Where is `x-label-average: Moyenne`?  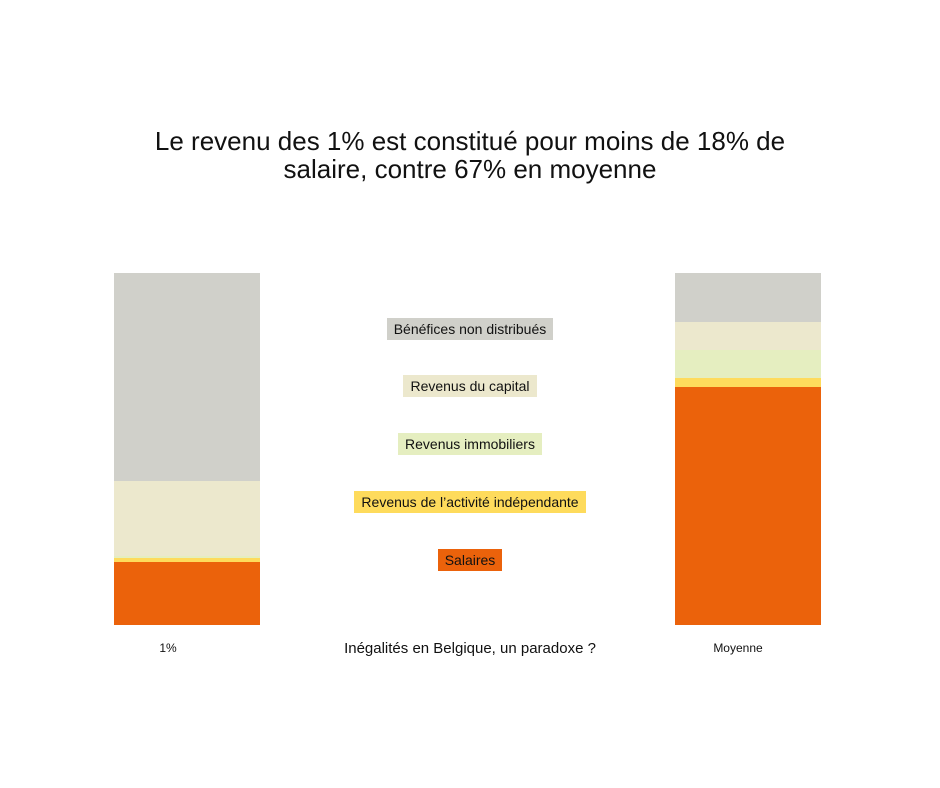 x-label-average: Moyenne is located at coordinates (738, 648).